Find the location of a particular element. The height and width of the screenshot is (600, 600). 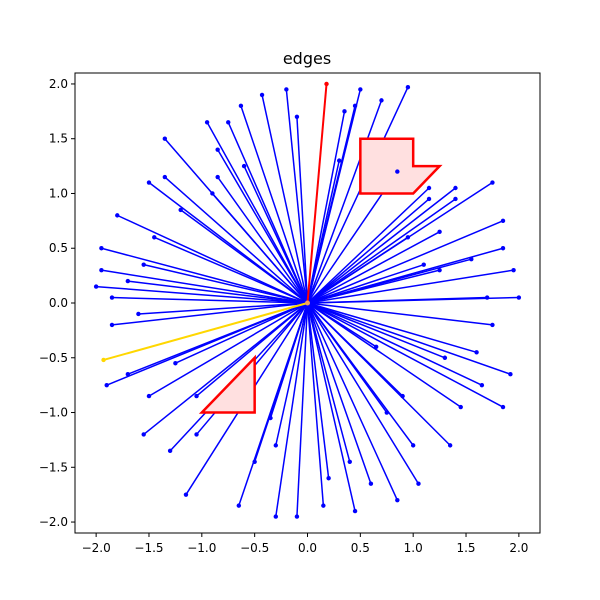

y-tick-label: −0.5 is located at coordinates (53, 358).